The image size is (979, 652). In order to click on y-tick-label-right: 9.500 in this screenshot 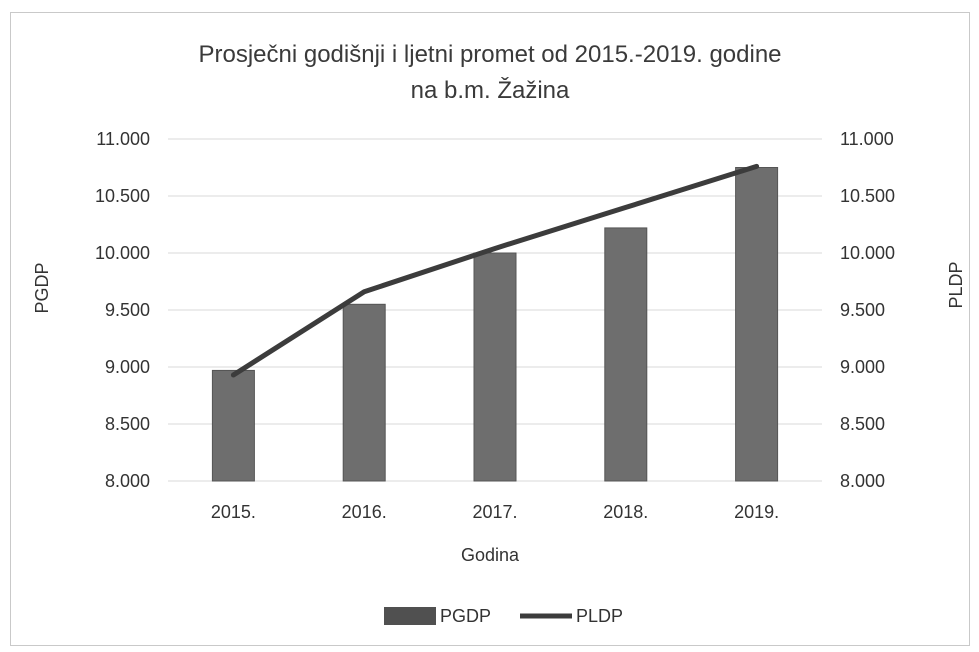, I will do `click(862, 310)`.